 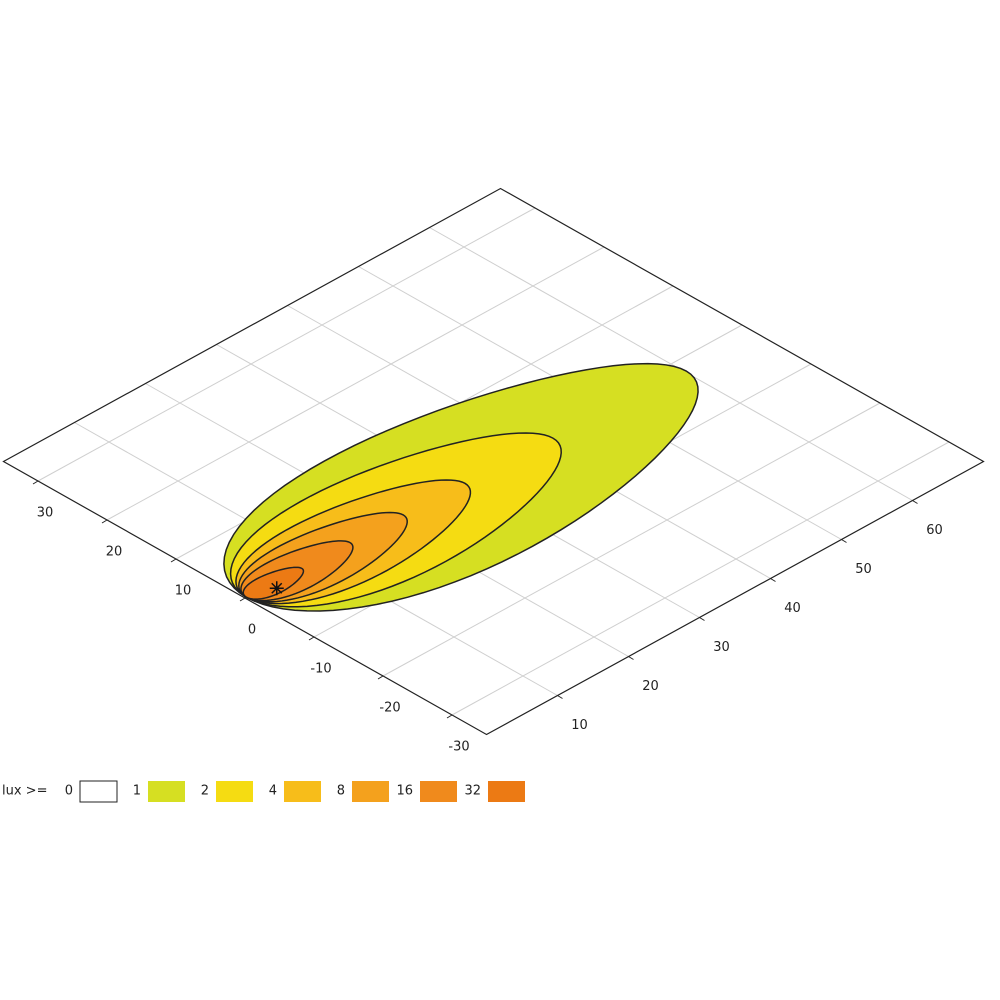 I want to click on contour-region, so click(x=273, y=583).